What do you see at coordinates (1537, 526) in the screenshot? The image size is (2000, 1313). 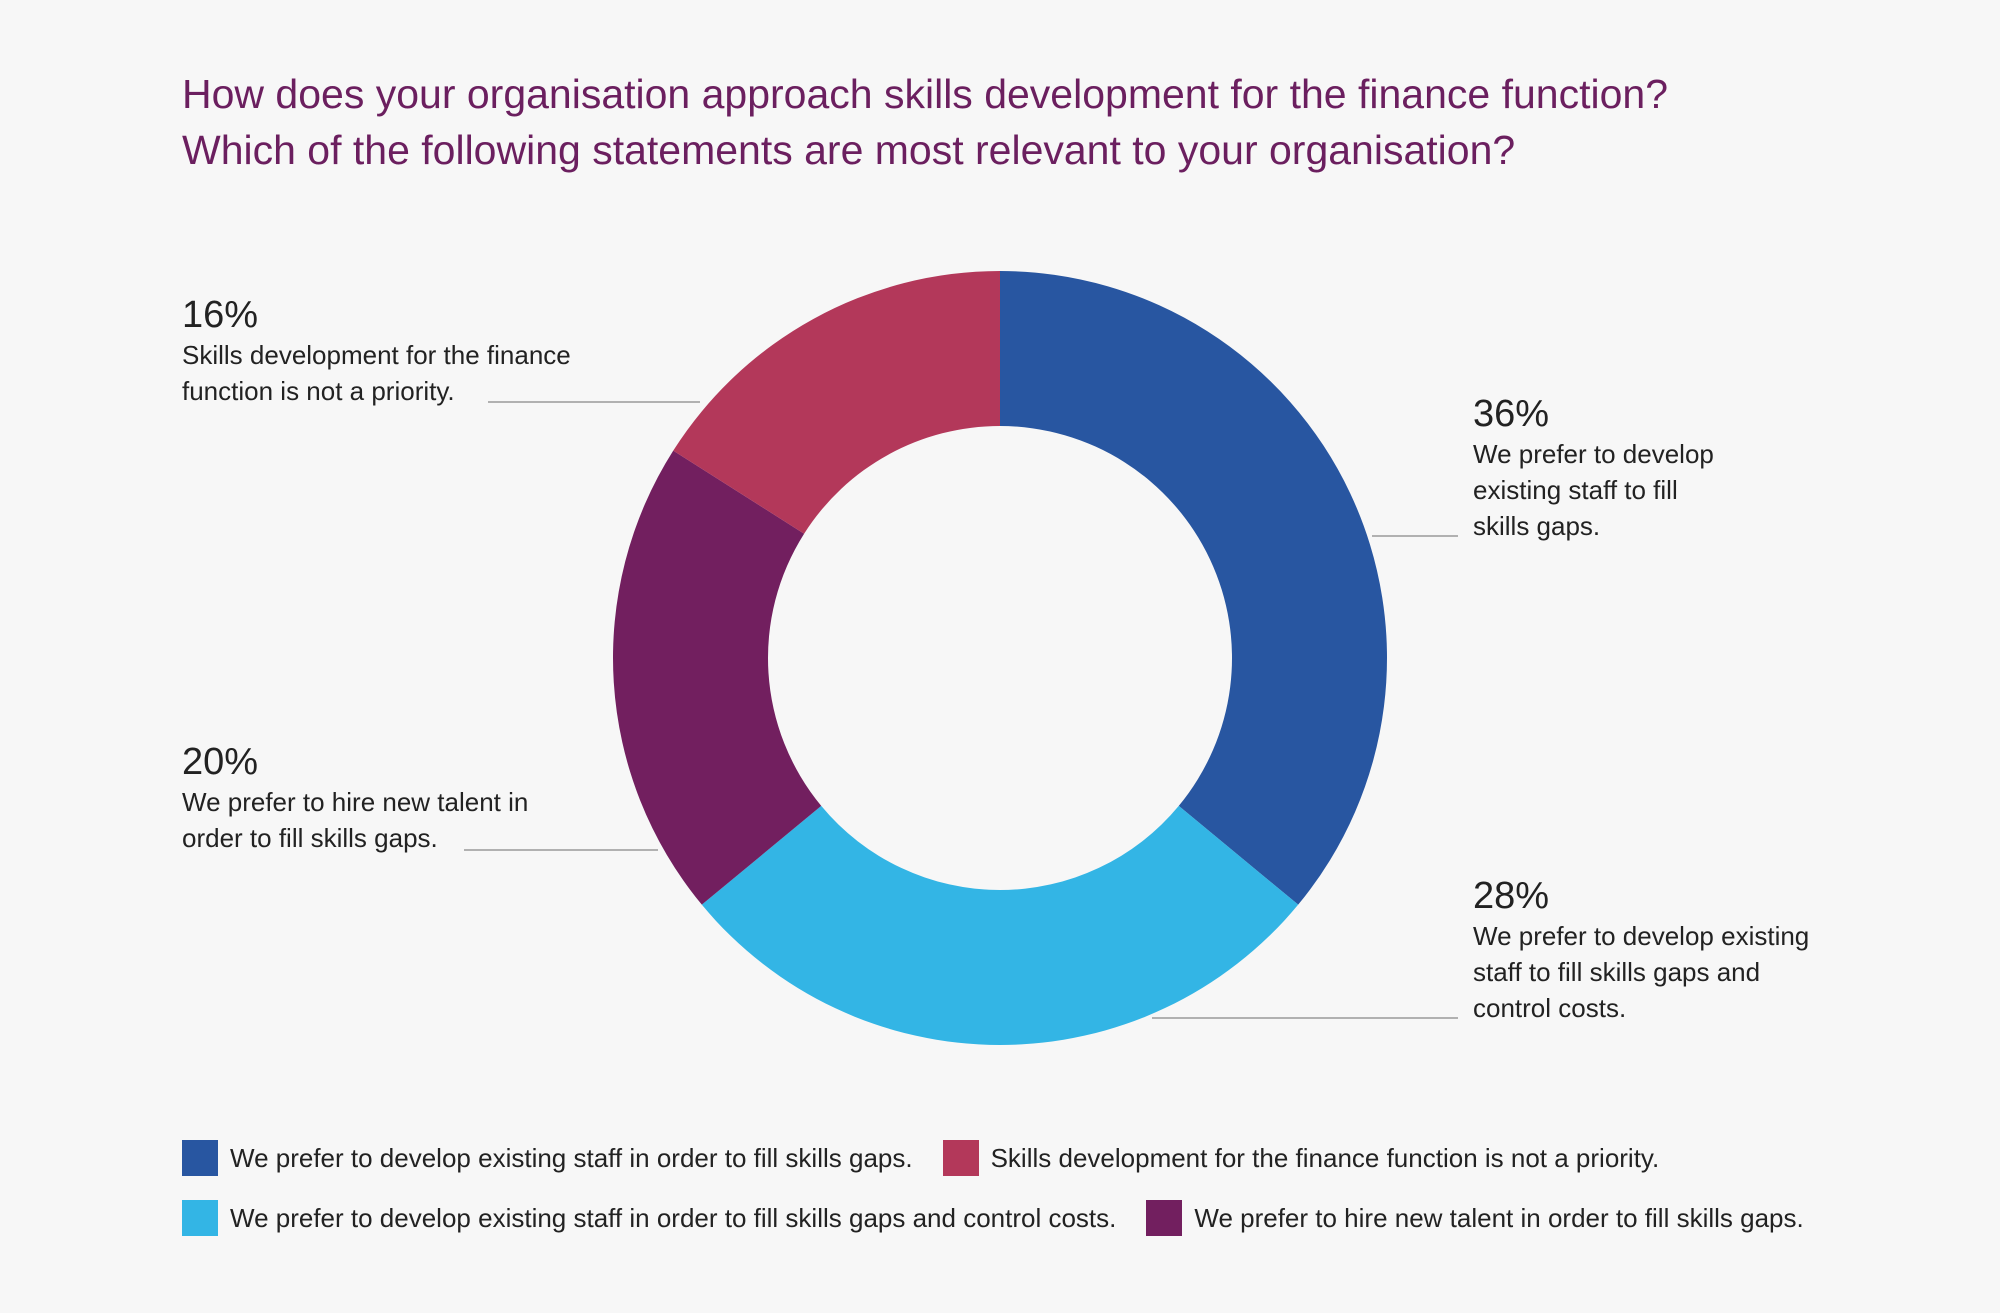 I see `callout-develop-line: skills gaps.` at bounding box center [1537, 526].